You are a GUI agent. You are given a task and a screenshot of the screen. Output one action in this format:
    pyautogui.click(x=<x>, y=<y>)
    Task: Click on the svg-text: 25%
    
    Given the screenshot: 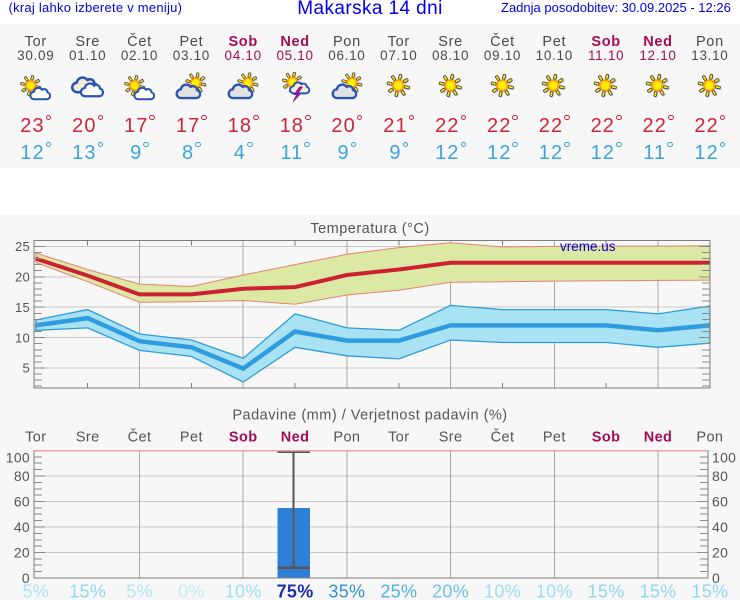 What is the action you would take?
    pyautogui.click(x=398, y=591)
    